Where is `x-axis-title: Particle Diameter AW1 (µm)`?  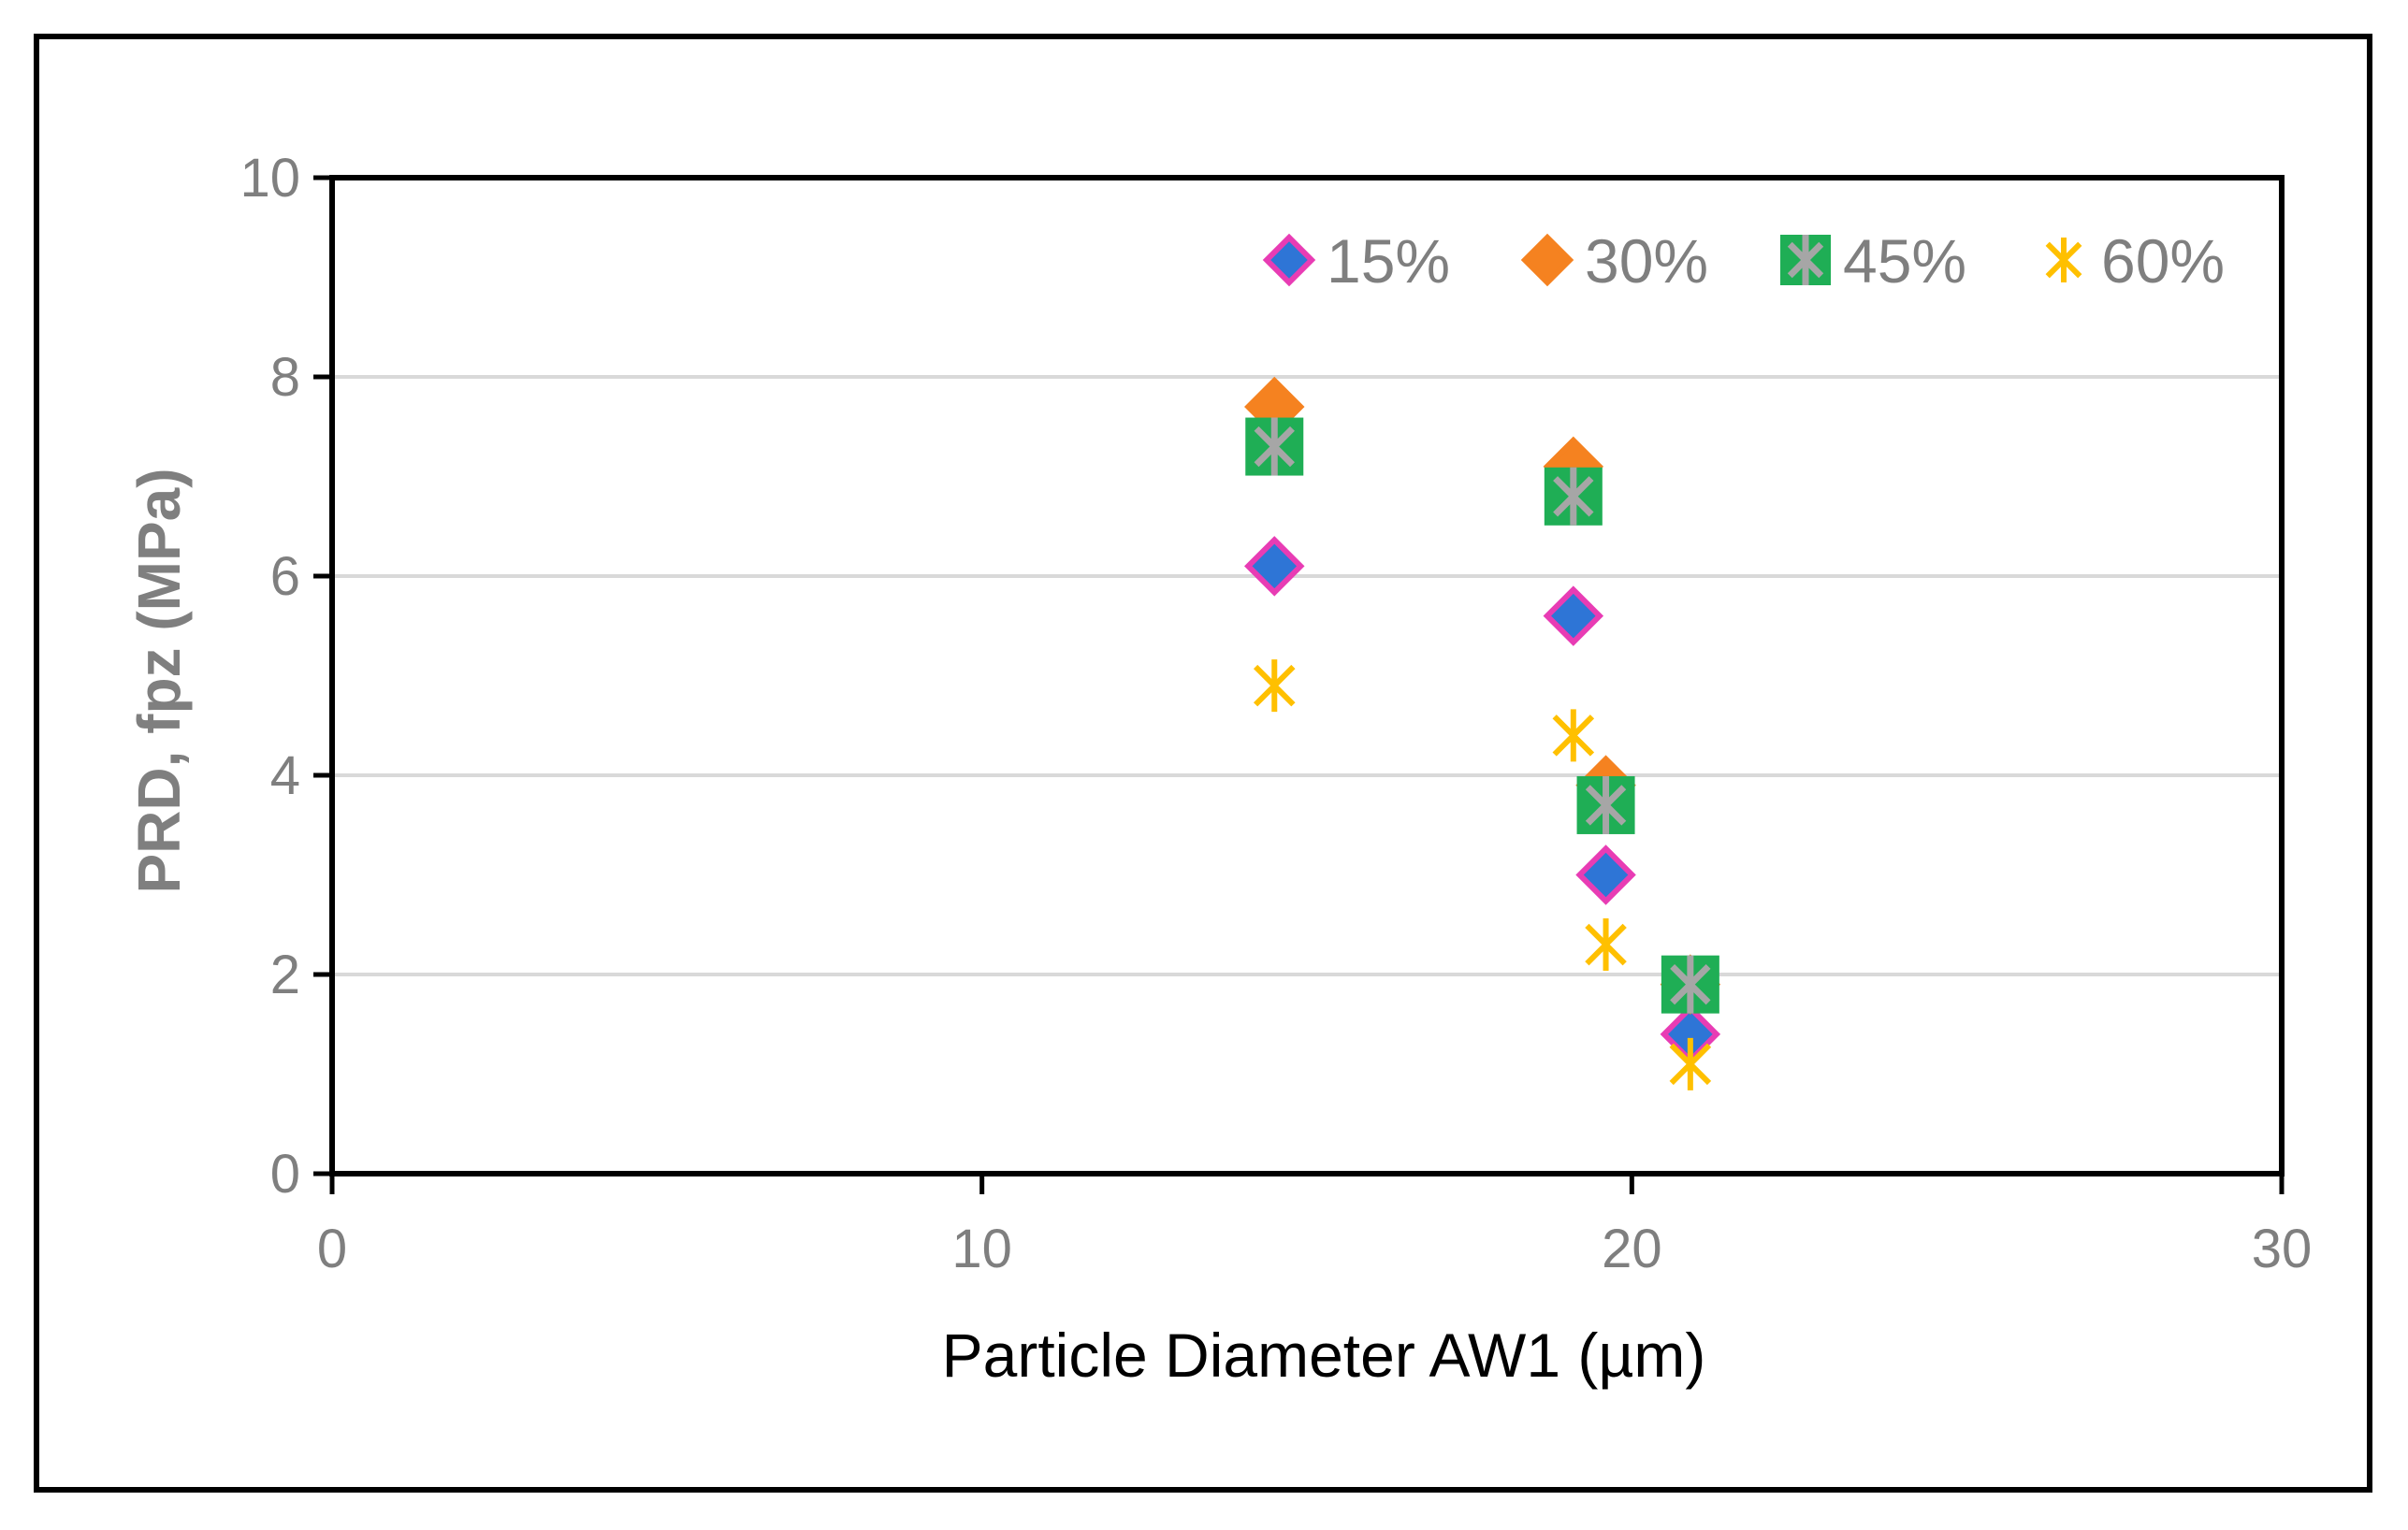 x-axis-title: Particle Diameter AW1 (µm) is located at coordinates (1324, 1355).